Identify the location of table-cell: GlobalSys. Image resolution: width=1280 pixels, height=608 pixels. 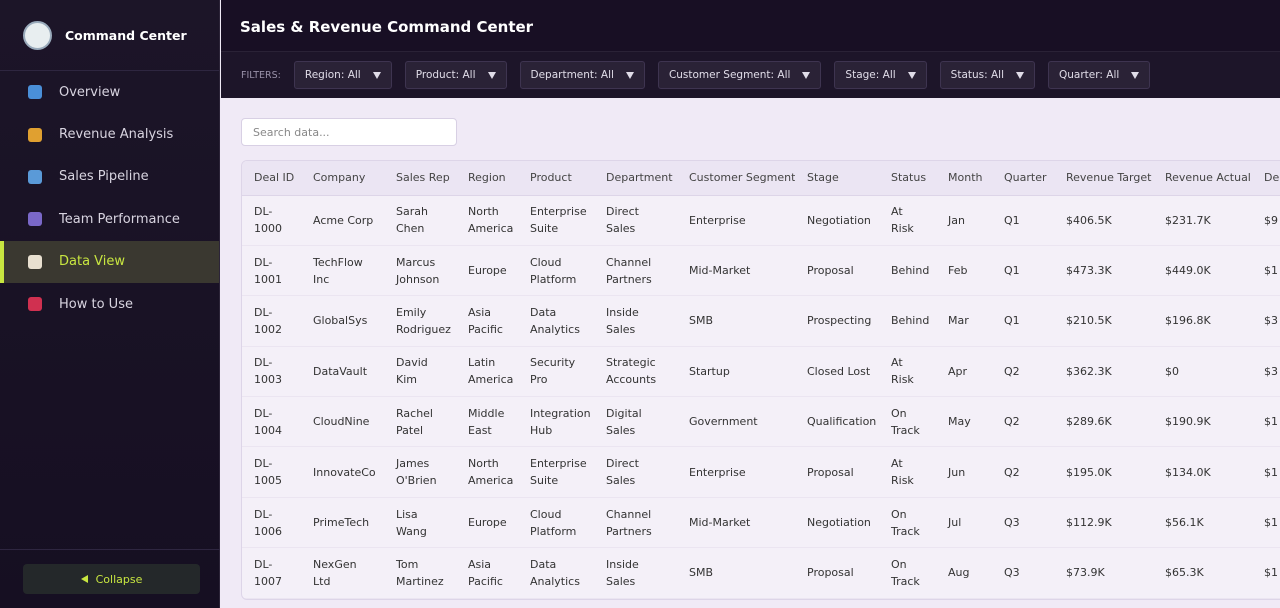
(342, 321).